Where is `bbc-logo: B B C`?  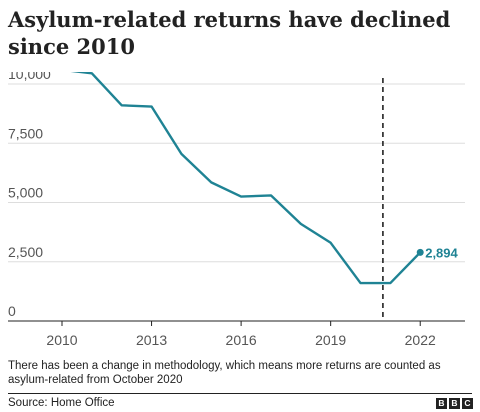 bbc-logo: B B C is located at coordinates (454, 403).